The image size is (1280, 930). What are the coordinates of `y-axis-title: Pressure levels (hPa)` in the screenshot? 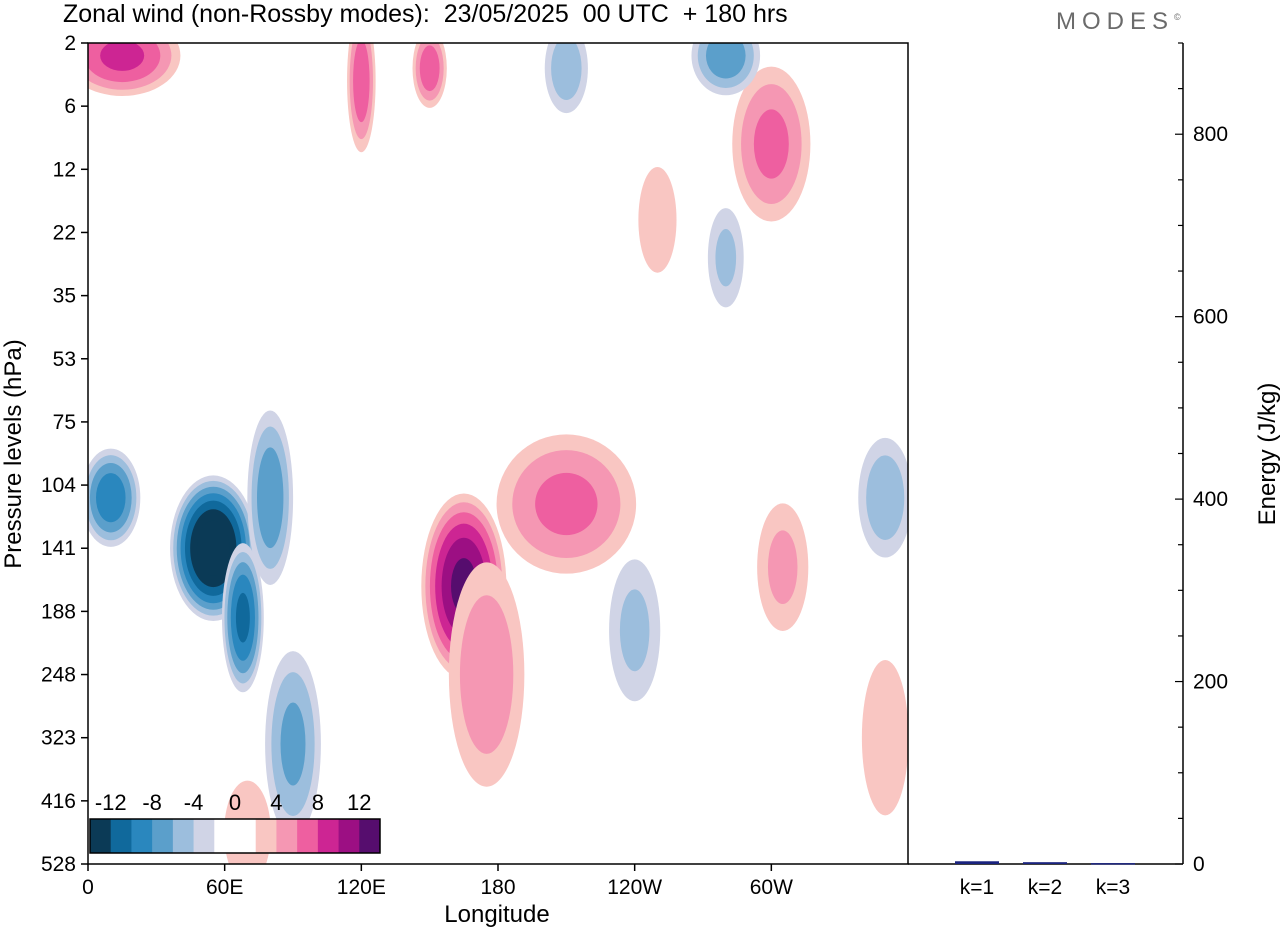 It's located at (13, 453).